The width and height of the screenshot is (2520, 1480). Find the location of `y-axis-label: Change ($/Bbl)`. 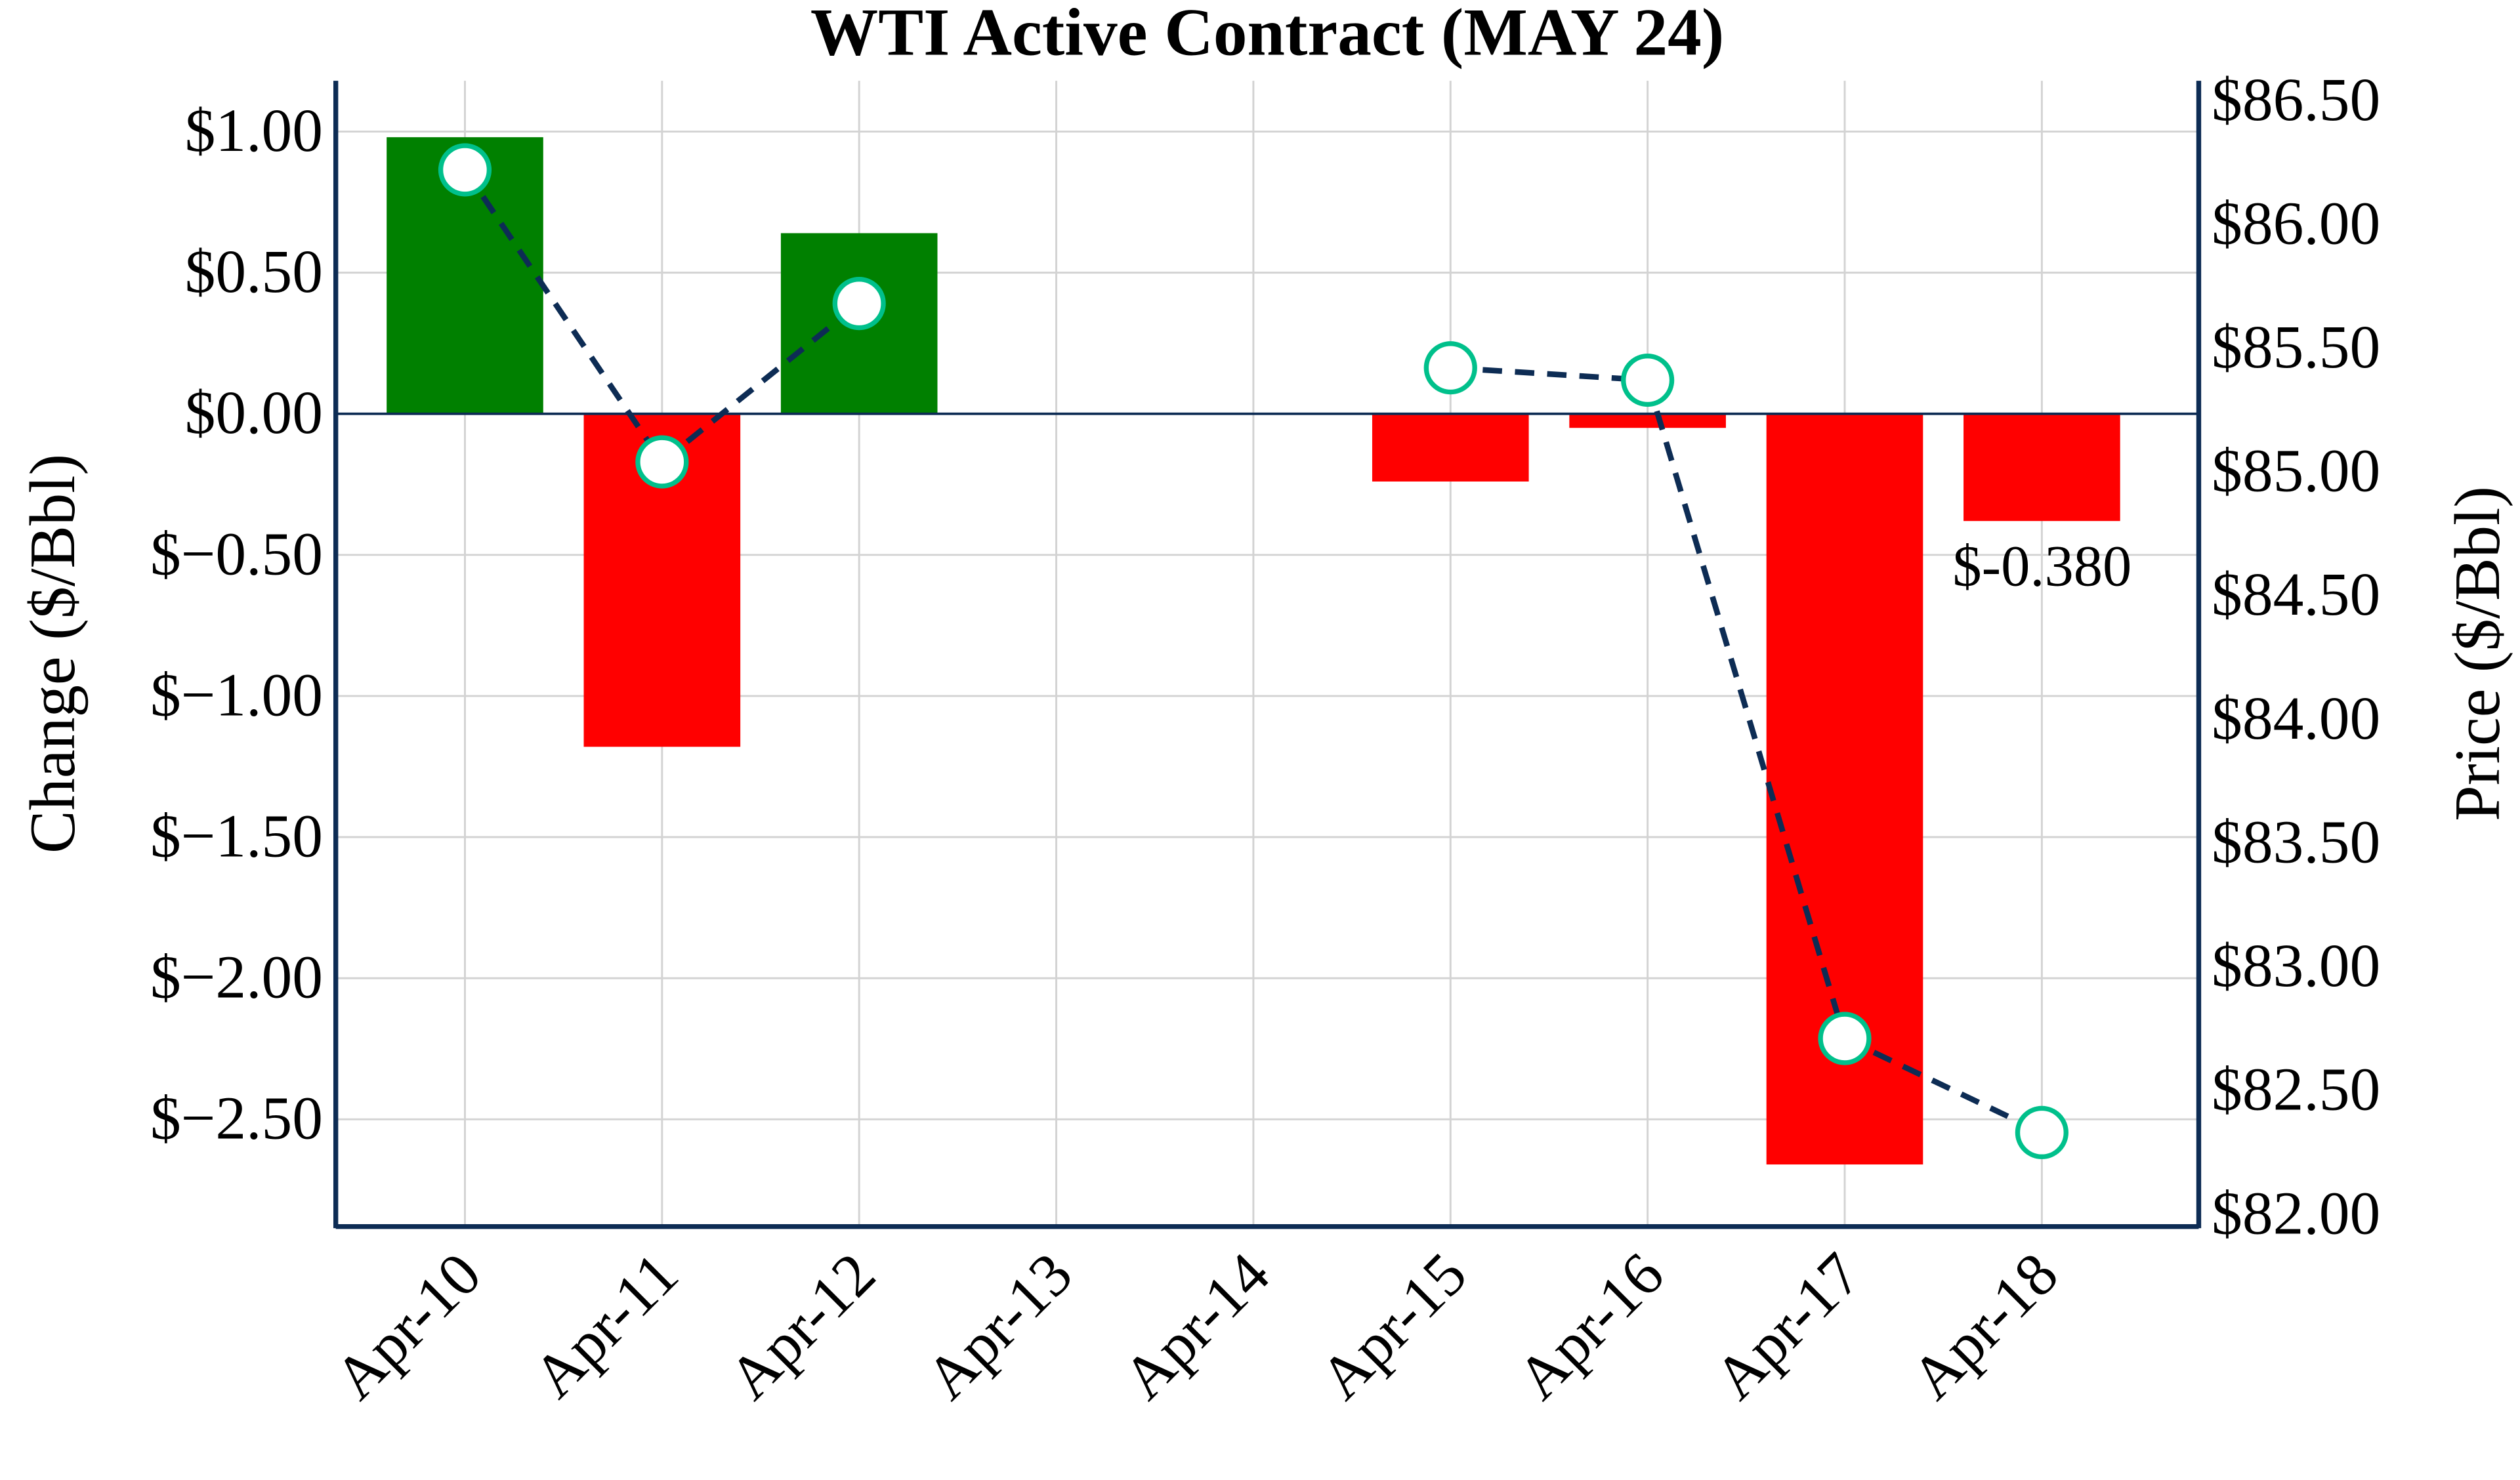

y-axis-label: Change ($/Bbl) is located at coordinates (53, 653).